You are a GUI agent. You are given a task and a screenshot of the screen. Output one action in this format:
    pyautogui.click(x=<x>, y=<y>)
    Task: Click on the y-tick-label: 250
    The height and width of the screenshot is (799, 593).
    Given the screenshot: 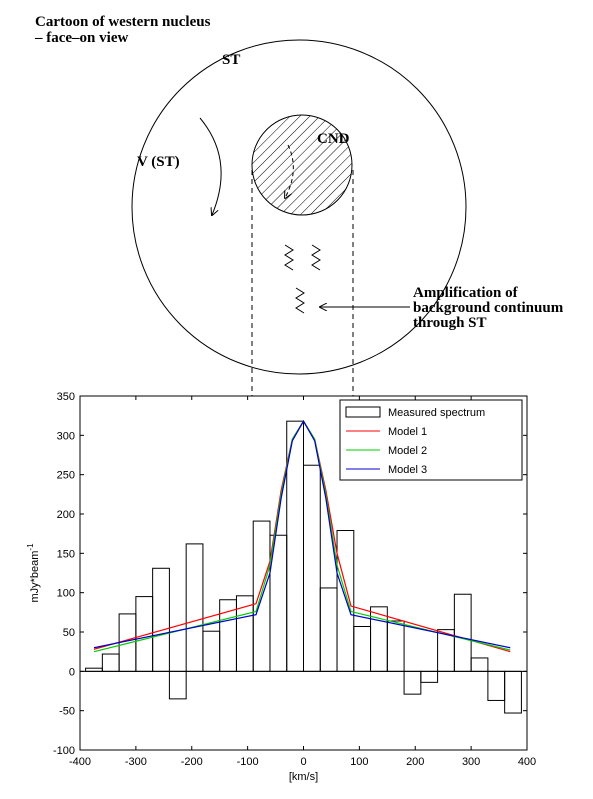 What is the action you would take?
    pyautogui.click(x=66, y=476)
    